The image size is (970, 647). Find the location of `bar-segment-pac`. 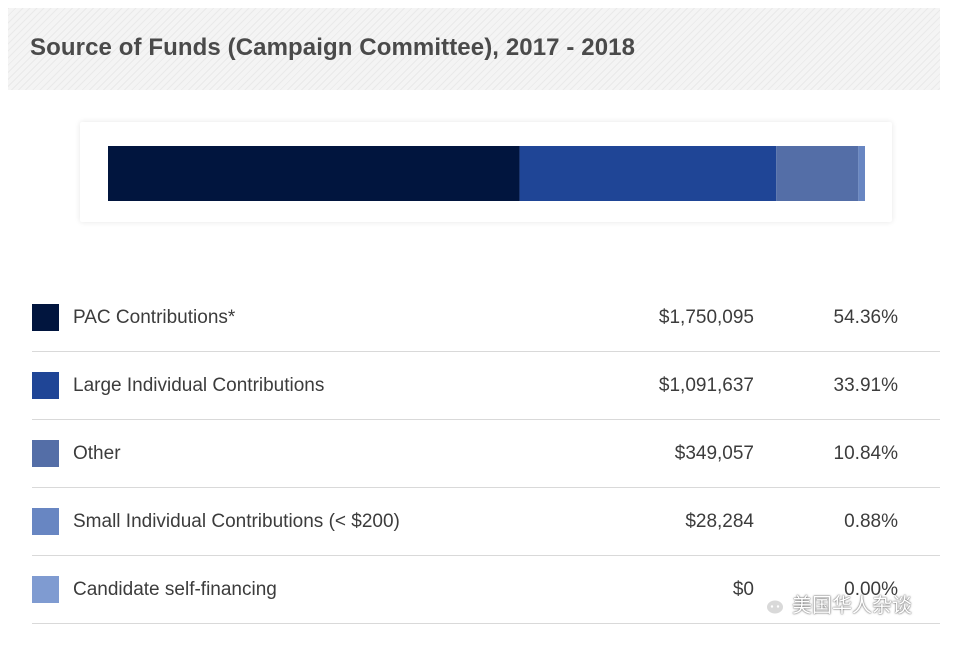

bar-segment-pac is located at coordinates (314, 173).